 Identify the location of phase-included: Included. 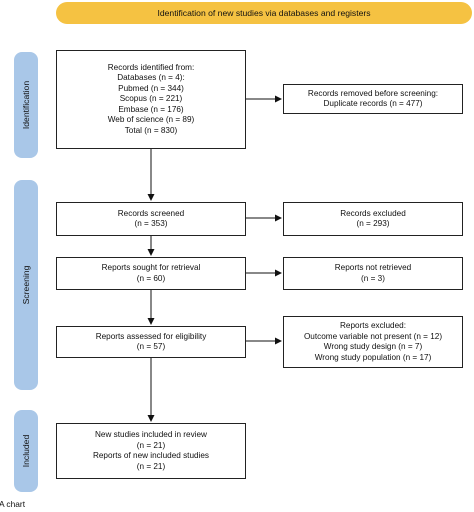
(26, 451).